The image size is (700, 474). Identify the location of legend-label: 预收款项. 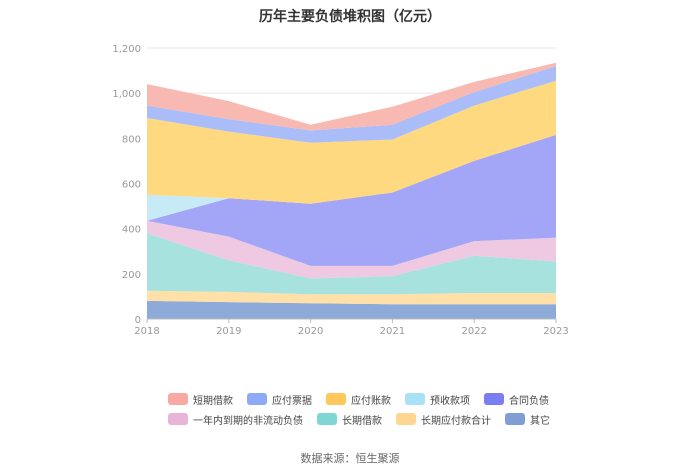
(450, 401).